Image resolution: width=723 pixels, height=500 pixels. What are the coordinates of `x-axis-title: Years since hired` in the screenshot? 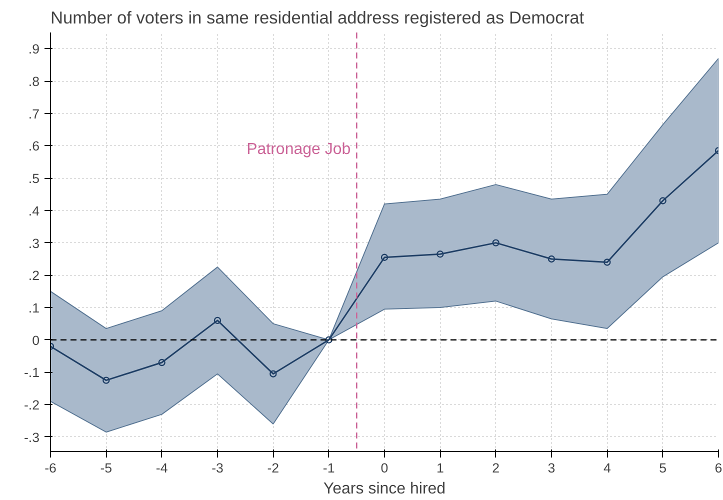 It's located at (384, 489).